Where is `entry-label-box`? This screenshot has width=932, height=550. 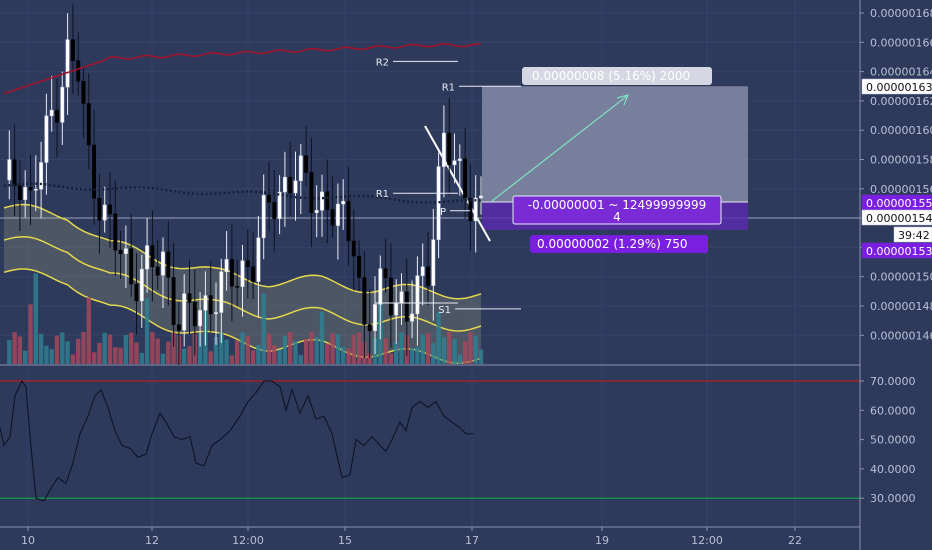
entry-label-box is located at coordinates (617, 210).